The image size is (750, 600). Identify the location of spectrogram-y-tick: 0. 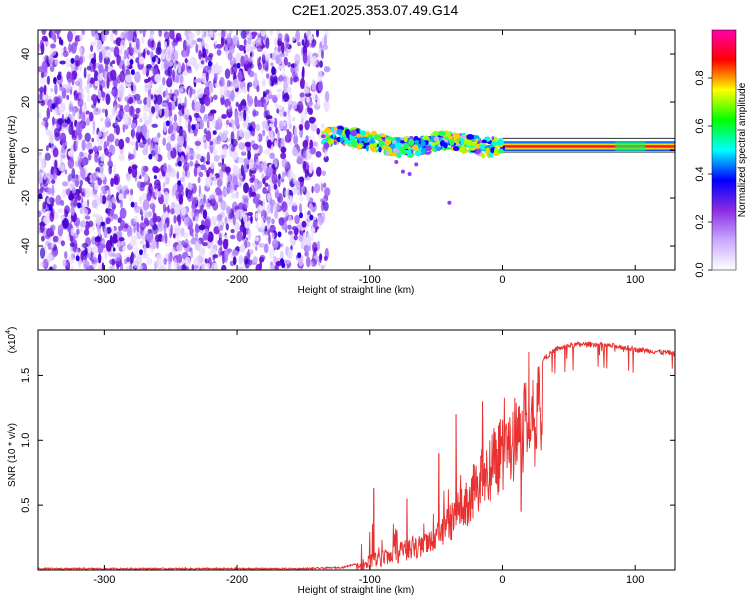
(347, 150).